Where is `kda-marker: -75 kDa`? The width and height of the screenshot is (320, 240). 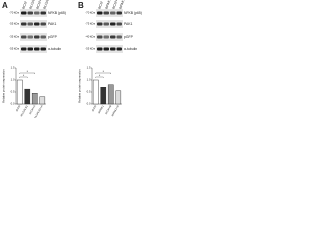
kda-marker: -75 kDa is located at coordinates (90, 24).